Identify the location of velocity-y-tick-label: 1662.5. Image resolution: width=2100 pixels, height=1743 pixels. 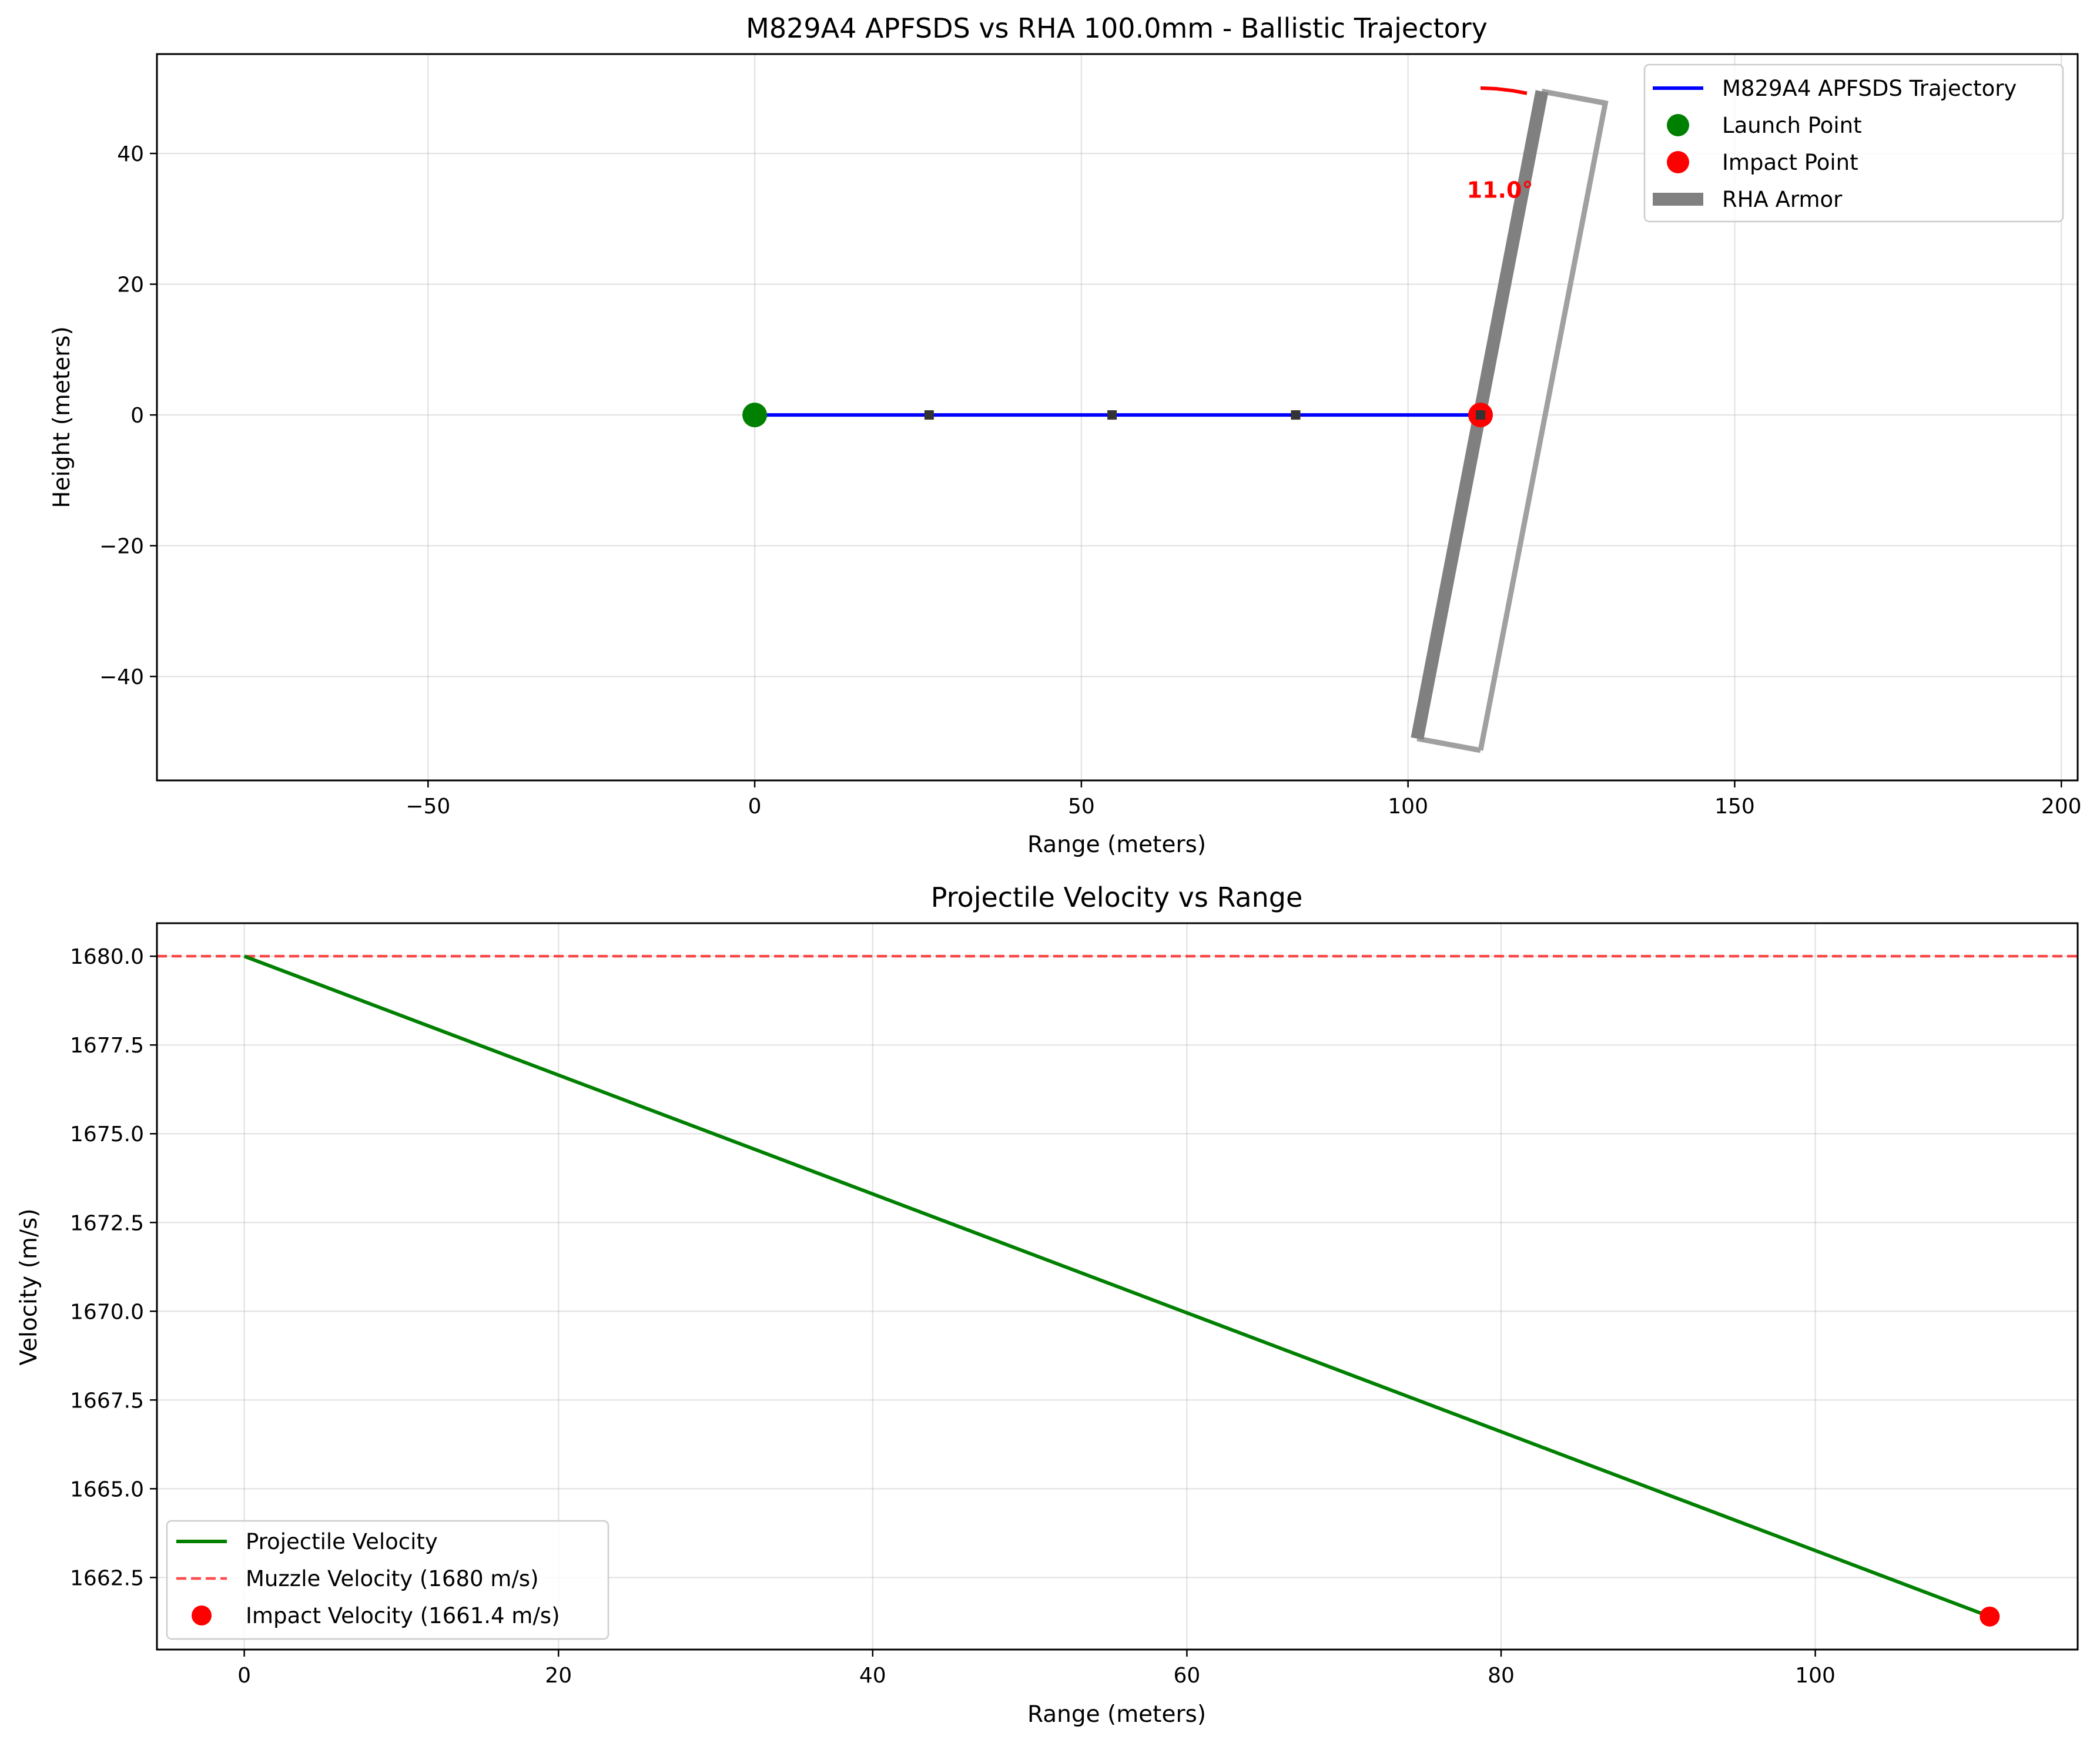
(107, 1578).